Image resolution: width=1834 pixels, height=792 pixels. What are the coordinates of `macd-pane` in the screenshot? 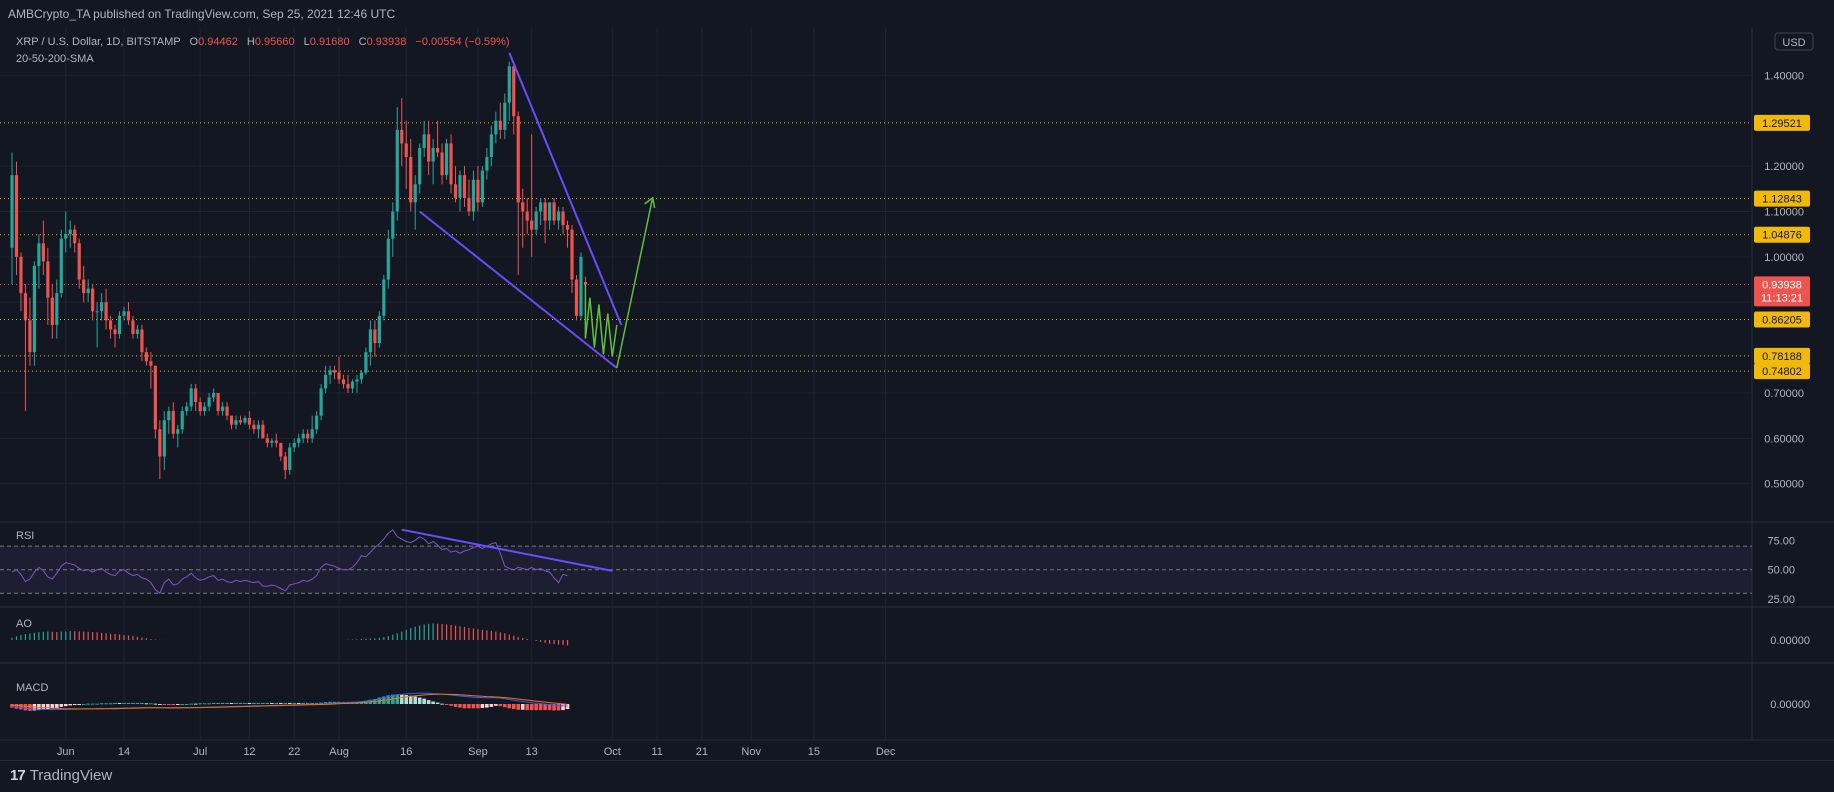 It's located at (290, 701).